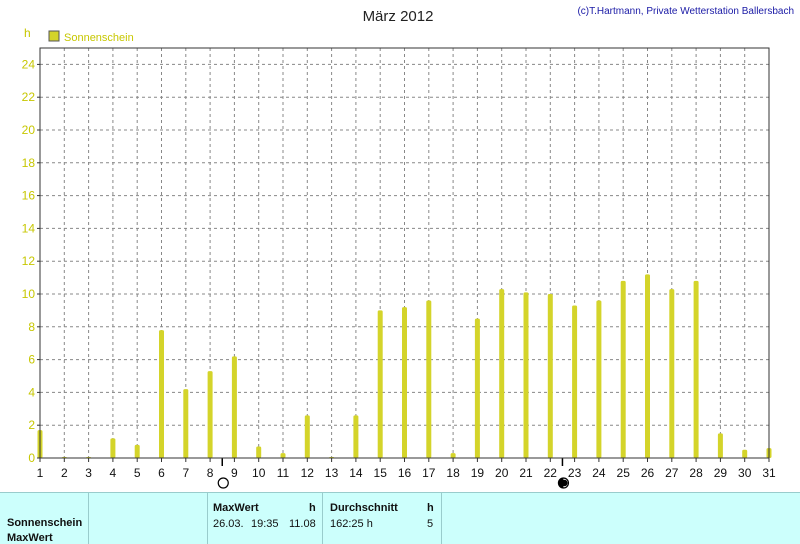 The height and width of the screenshot is (544, 800). What do you see at coordinates (236, 508) in the screenshot?
I see `max-header: MaxWert` at bounding box center [236, 508].